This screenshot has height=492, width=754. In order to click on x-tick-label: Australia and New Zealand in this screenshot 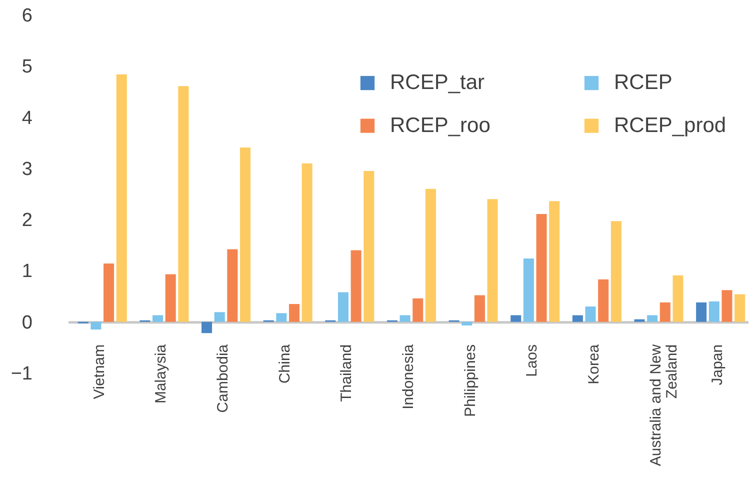, I will do `click(663, 405)`.